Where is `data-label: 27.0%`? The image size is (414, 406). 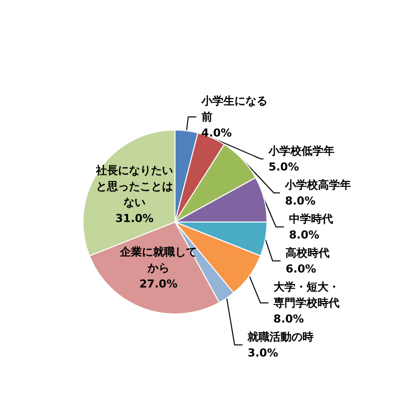
data-label: 27.0% is located at coordinates (158, 284).